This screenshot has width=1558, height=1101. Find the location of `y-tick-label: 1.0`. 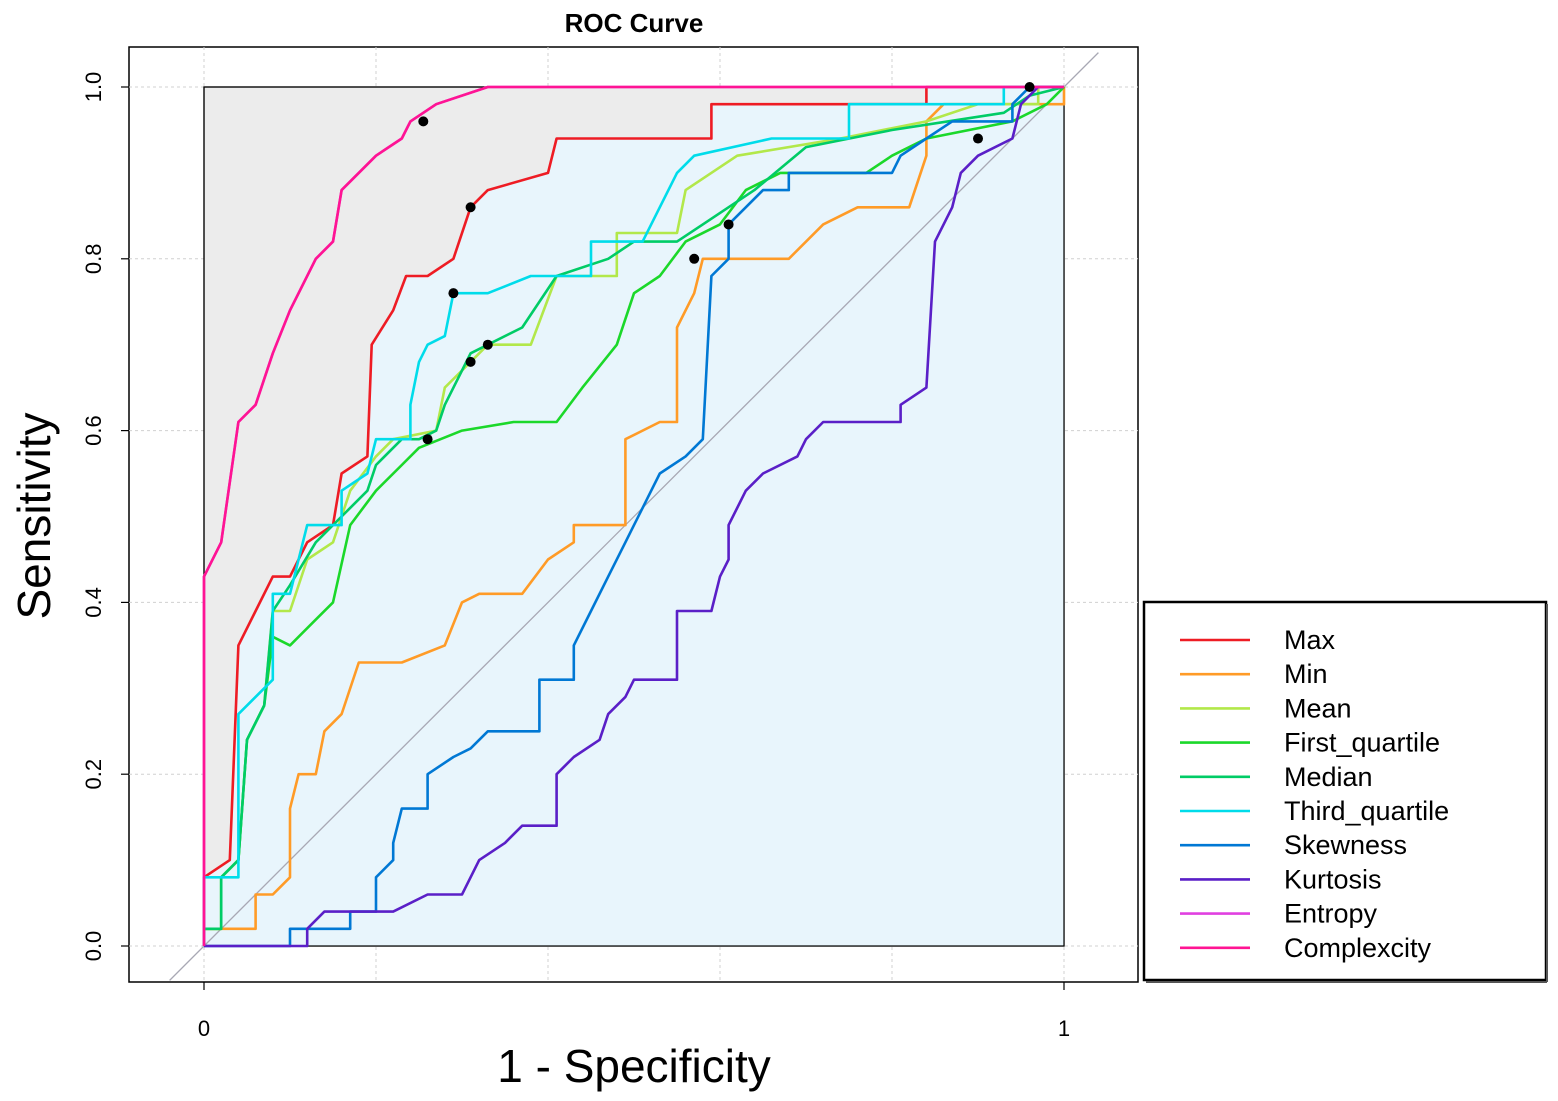

y-tick-label: 1.0 is located at coordinates (93, 87).